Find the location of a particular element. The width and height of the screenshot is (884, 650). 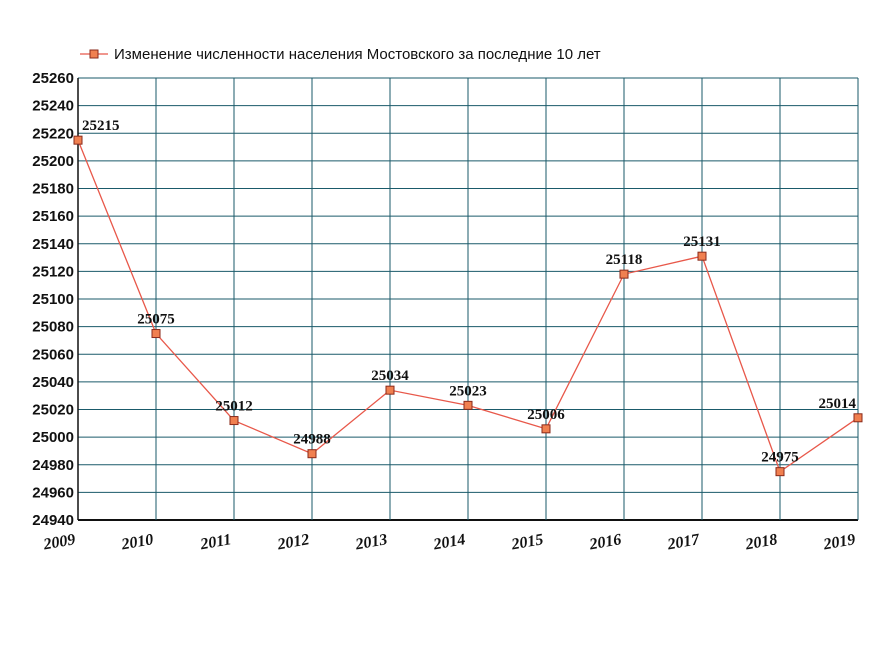

data-label: 25012 is located at coordinates (234, 407).